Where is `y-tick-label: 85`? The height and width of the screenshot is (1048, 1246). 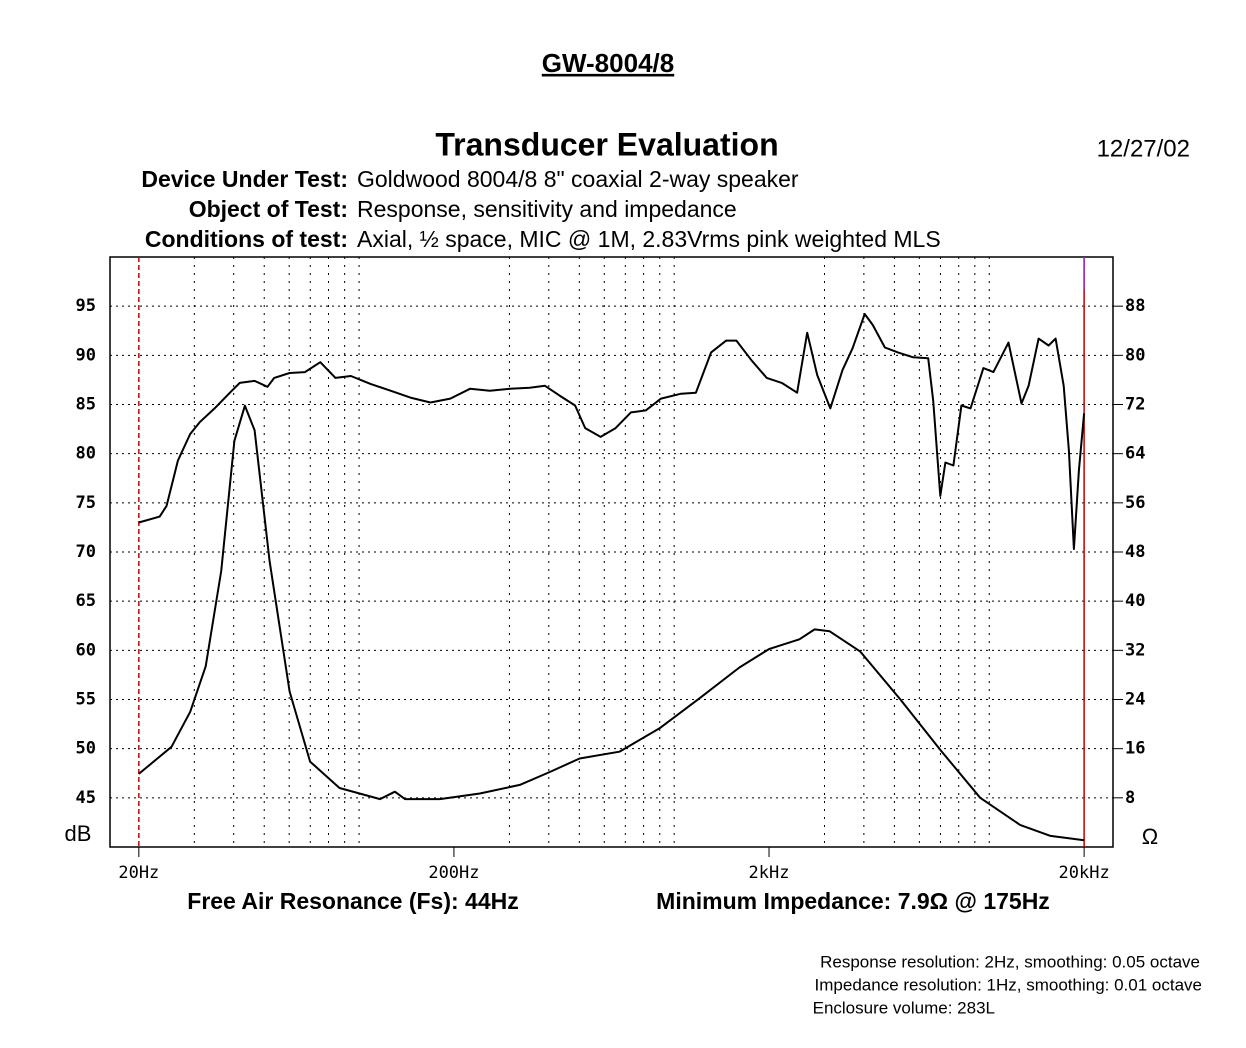
y-tick-label: 85 is located at coordinates (86, 405).